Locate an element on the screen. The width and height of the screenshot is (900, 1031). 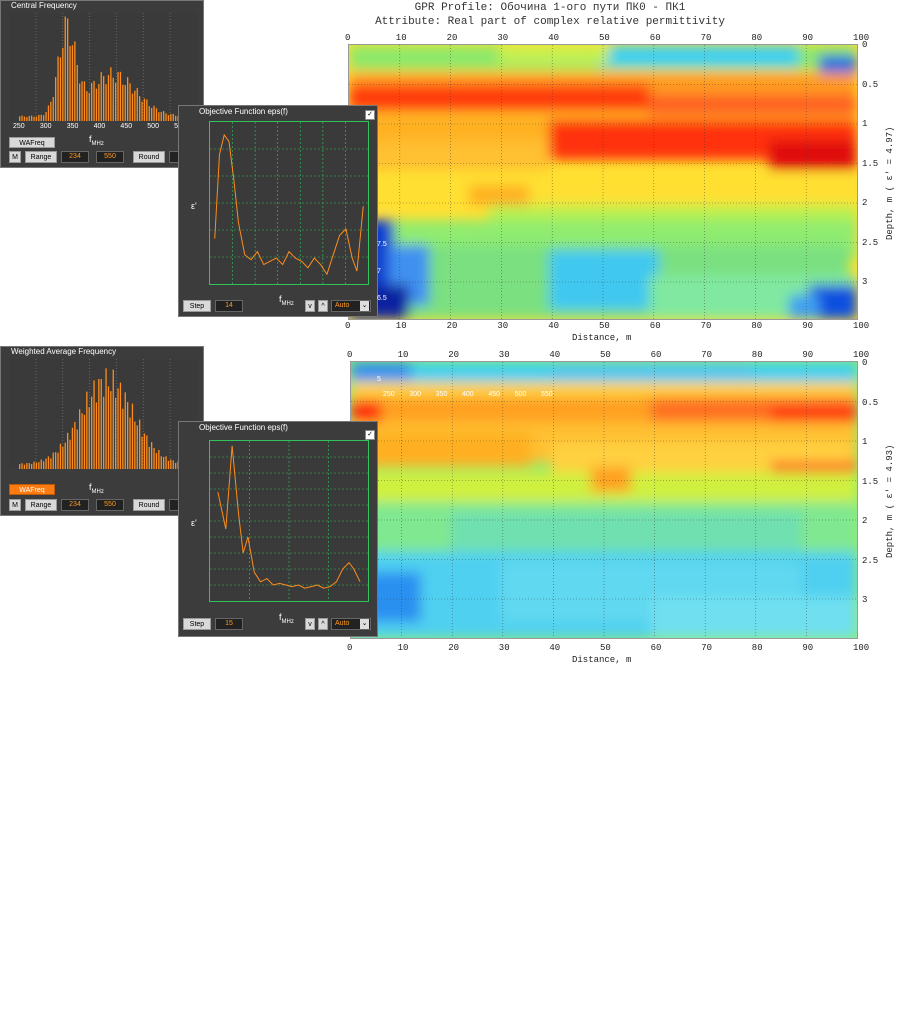
top-x-tick: 70 is located at coordinates (706, 38).